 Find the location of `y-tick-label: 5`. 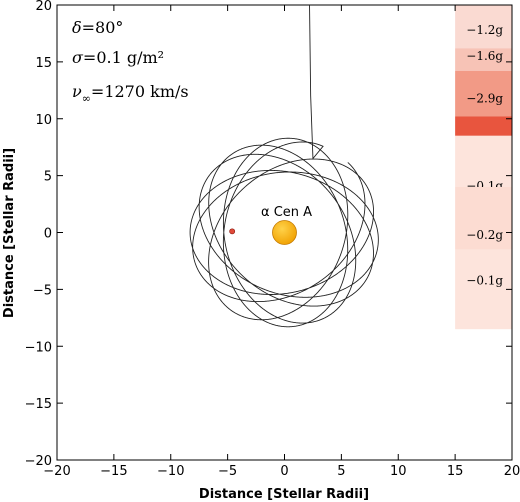

y-tick-label: 5 is located at coordinates (48, 177).